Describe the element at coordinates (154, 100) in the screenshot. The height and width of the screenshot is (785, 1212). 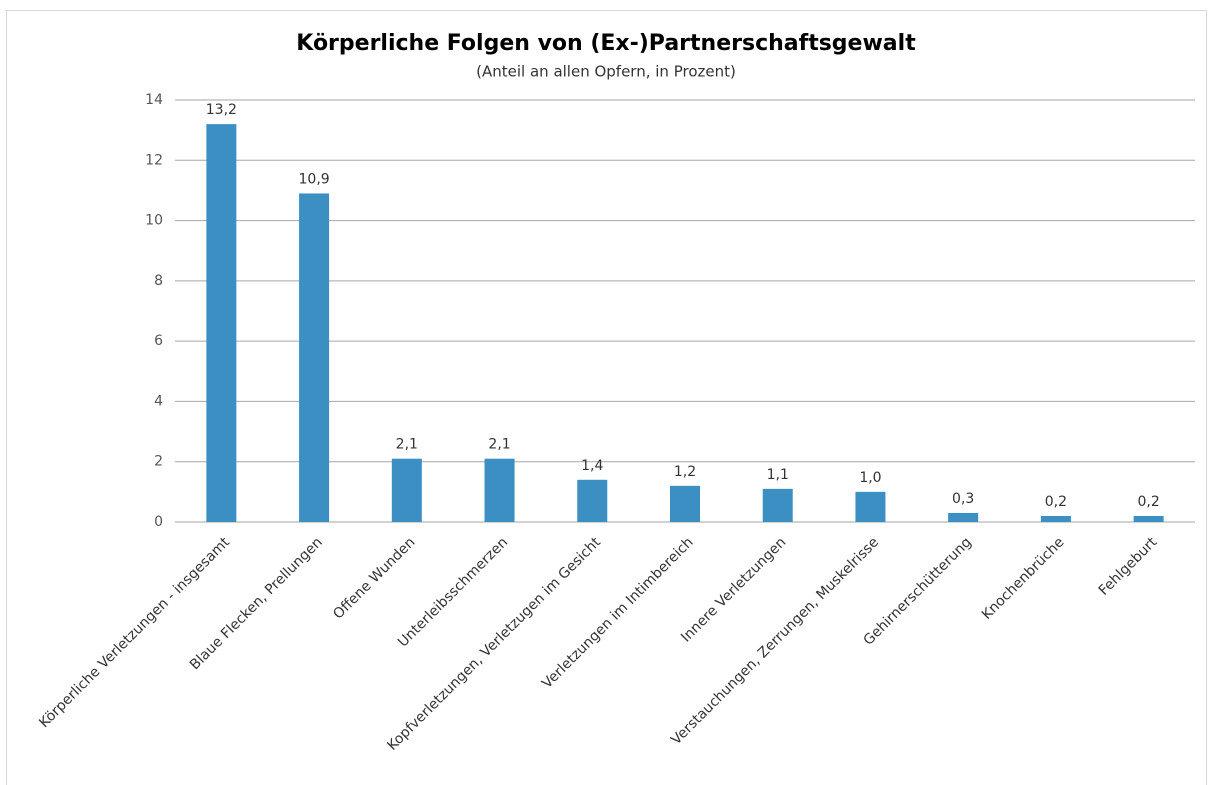
I see `y-tick-label: 14` at that location.